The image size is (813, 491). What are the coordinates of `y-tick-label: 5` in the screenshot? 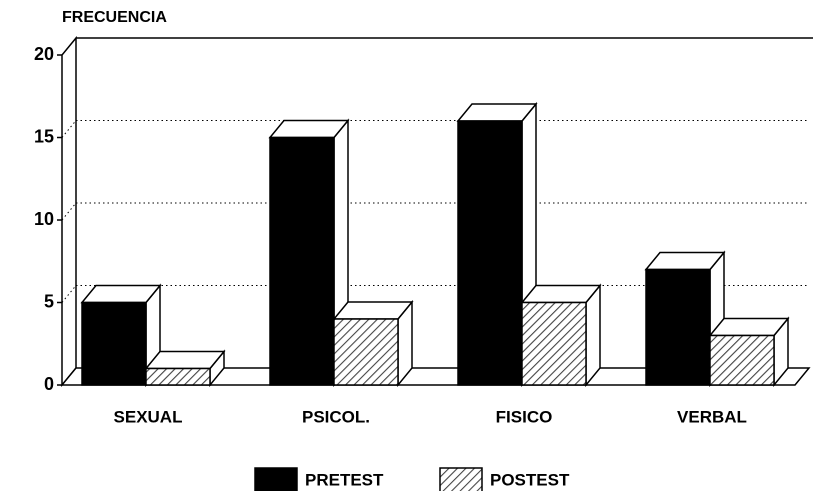 It's located at (49, 301).